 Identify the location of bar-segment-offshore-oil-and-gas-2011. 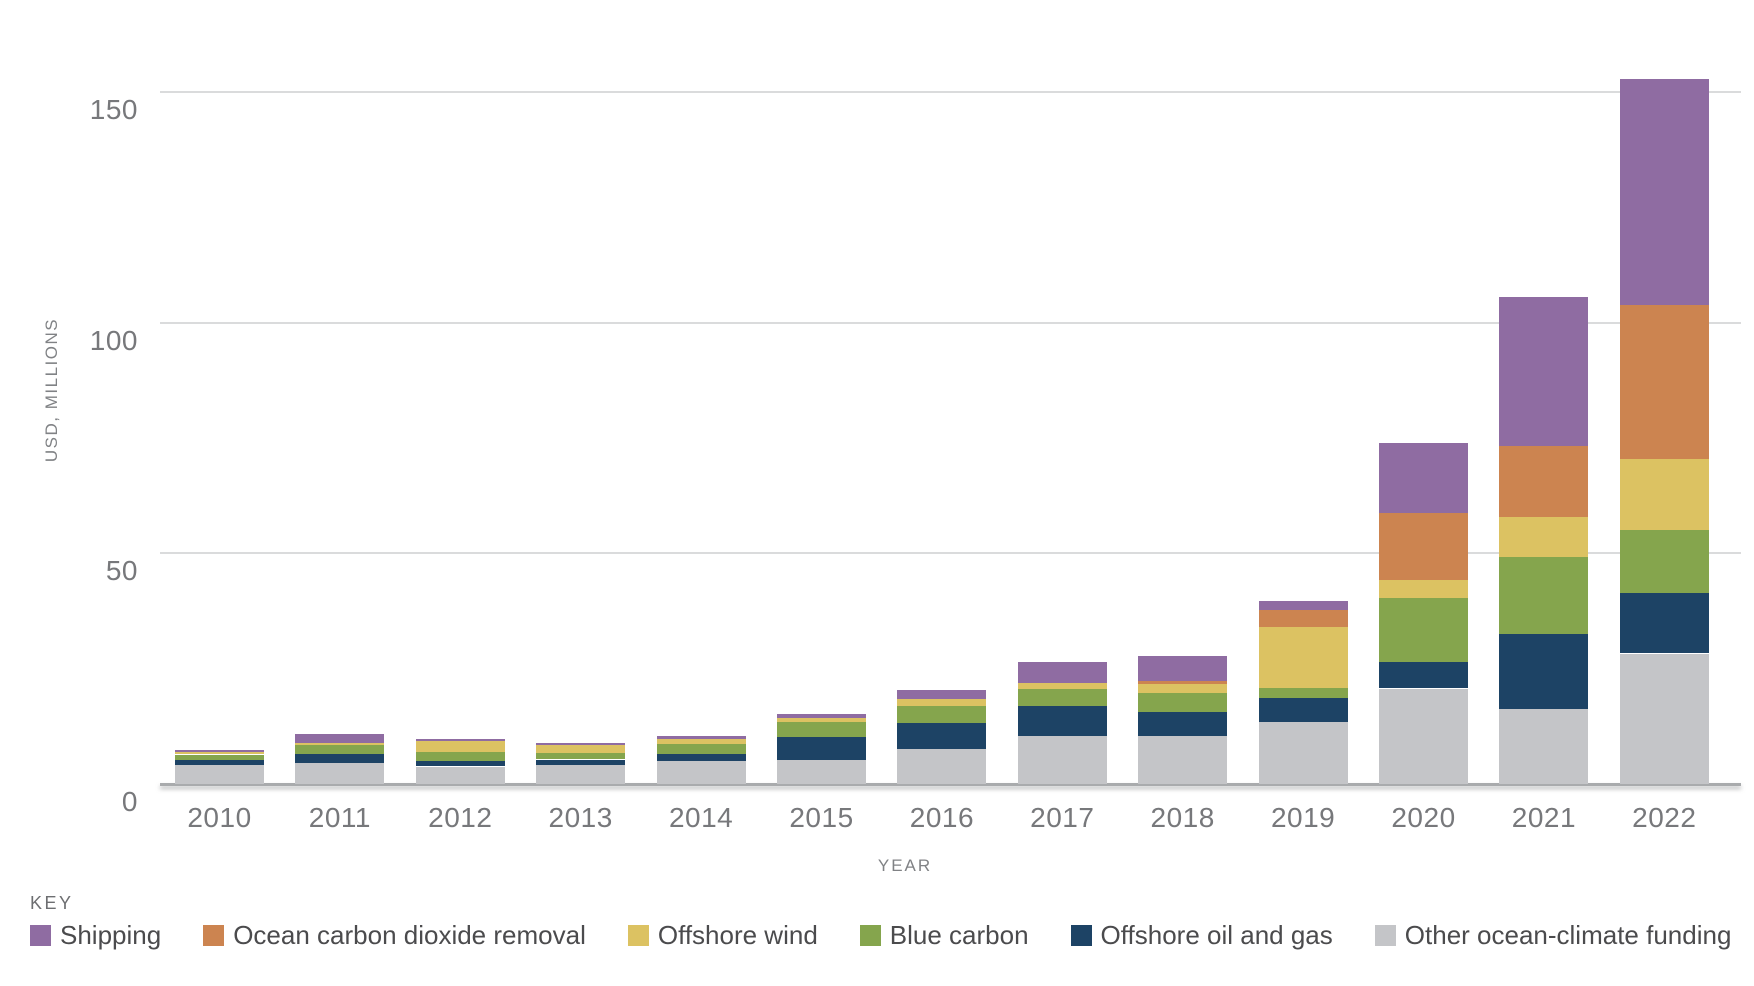
(340, 759).